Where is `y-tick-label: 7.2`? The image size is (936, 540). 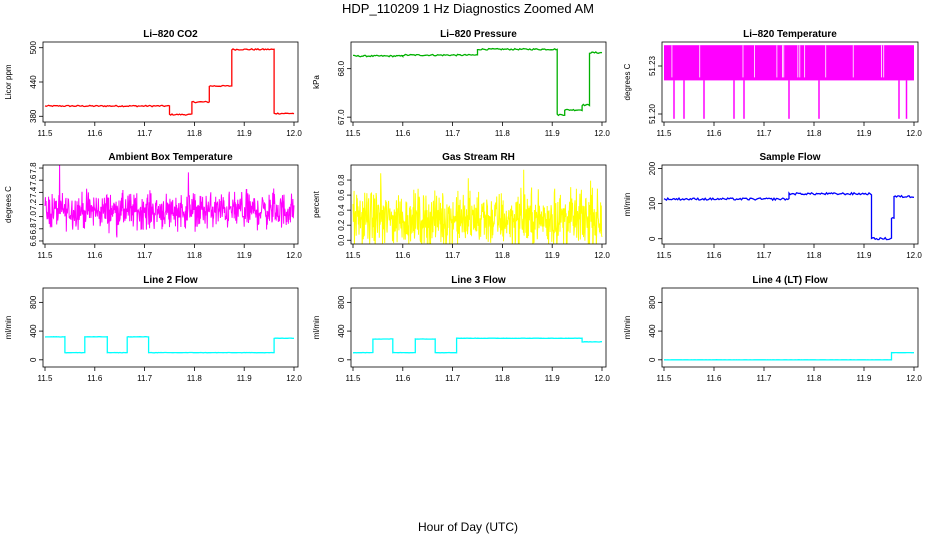
y-tick-label: 7.2 is located at coordinates (33, 204).